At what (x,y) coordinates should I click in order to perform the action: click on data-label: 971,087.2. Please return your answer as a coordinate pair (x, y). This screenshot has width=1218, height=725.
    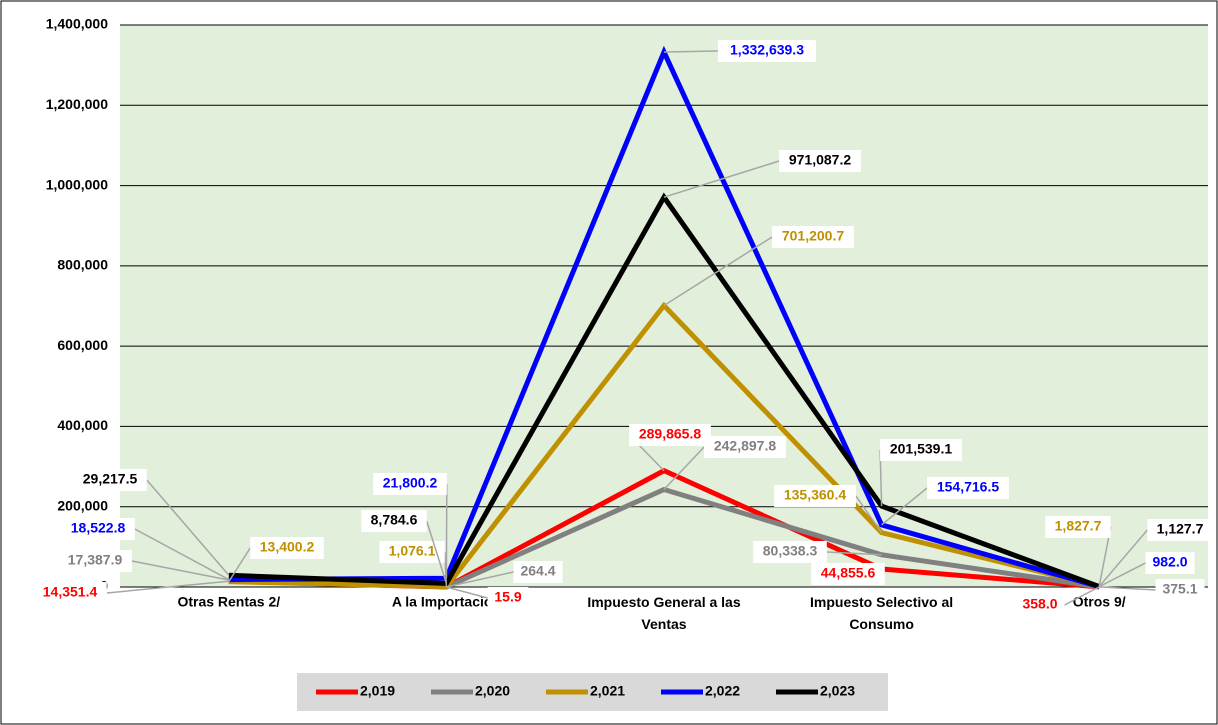
    Looking at the image, I should click on (820, 160).